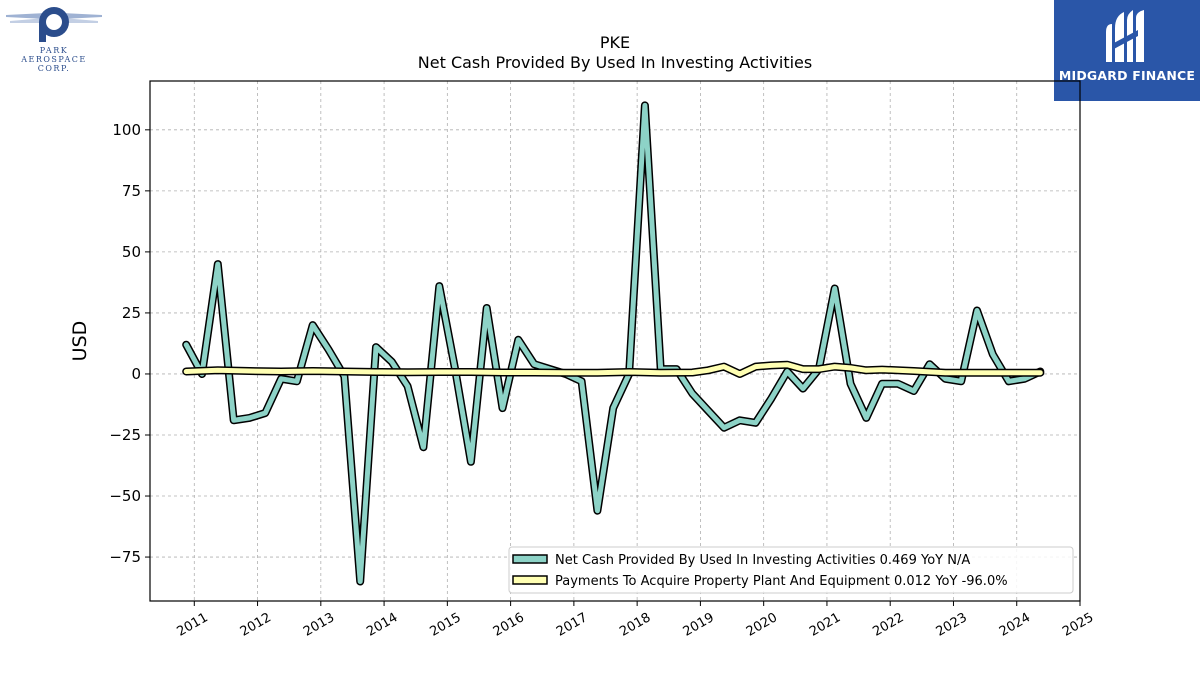 The image size is (1200, 675). I want to click on park-logo-line2: AEROSPACE, so click(53, 59).